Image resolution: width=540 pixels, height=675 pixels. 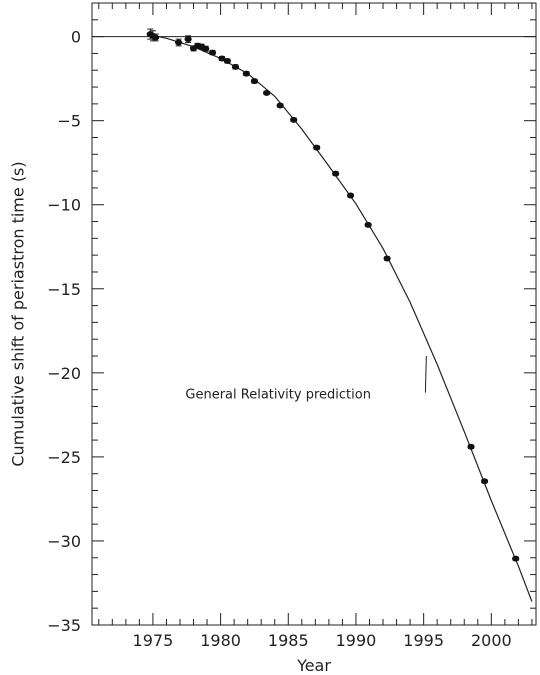 What do you see at coordinates (64, 373) in the screenshot?
I see `y-tick-label: −20` at bounding box center [64, 373].